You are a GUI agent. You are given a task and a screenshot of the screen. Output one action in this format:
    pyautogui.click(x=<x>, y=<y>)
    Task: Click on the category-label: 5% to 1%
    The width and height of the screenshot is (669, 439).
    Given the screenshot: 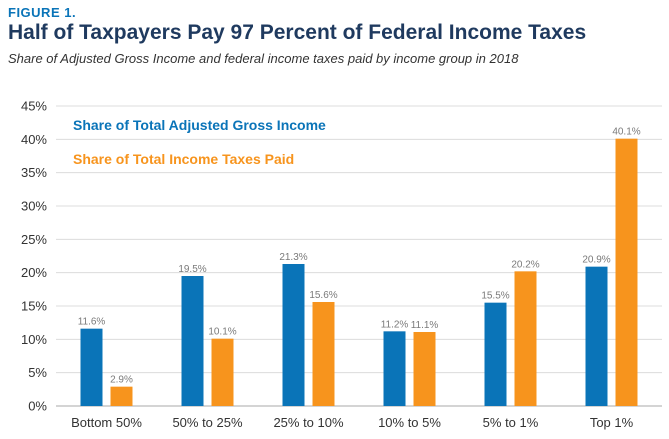 What is the action you would take?
    pyautogui.click(x=511, y=422)
    